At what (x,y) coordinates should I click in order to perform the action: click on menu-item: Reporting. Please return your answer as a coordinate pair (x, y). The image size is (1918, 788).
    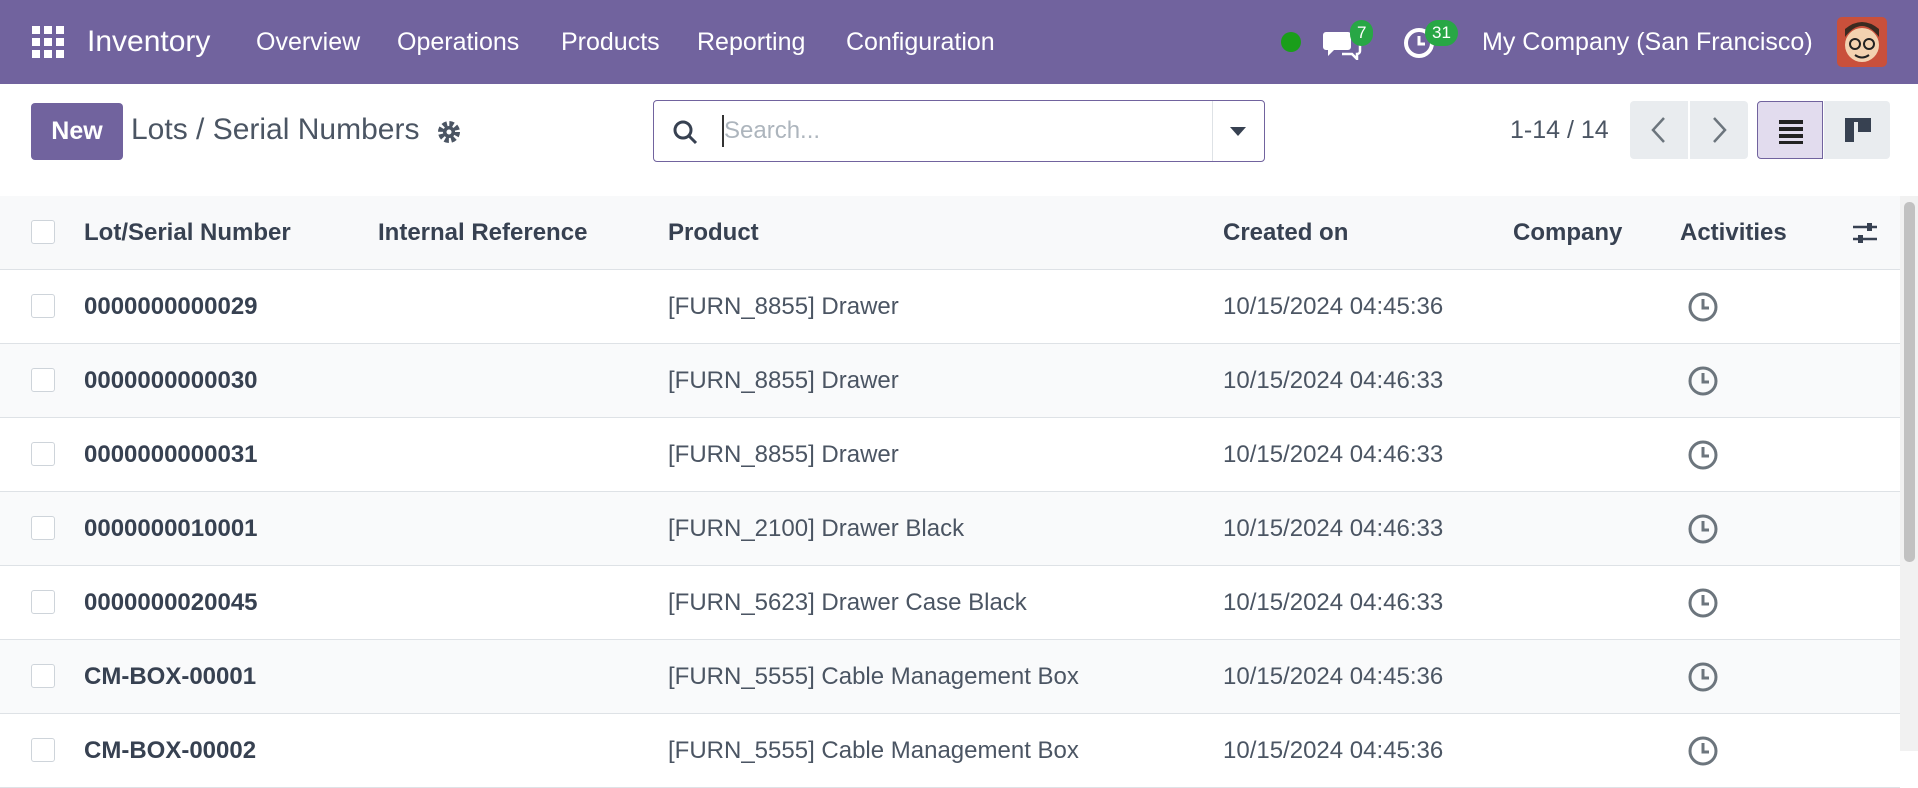
    Looking at the image, I should click on (751, 42).